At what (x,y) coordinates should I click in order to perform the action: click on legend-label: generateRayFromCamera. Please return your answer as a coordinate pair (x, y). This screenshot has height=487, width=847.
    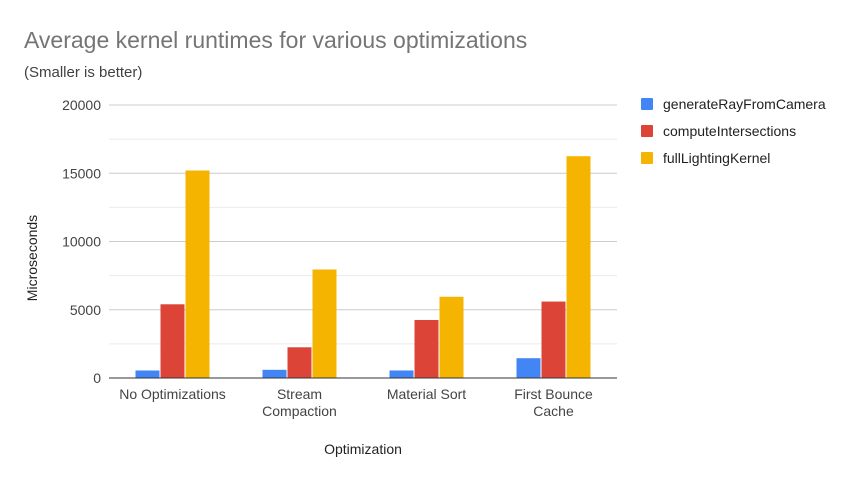
    Looking at the image, I should click on (744, 104).